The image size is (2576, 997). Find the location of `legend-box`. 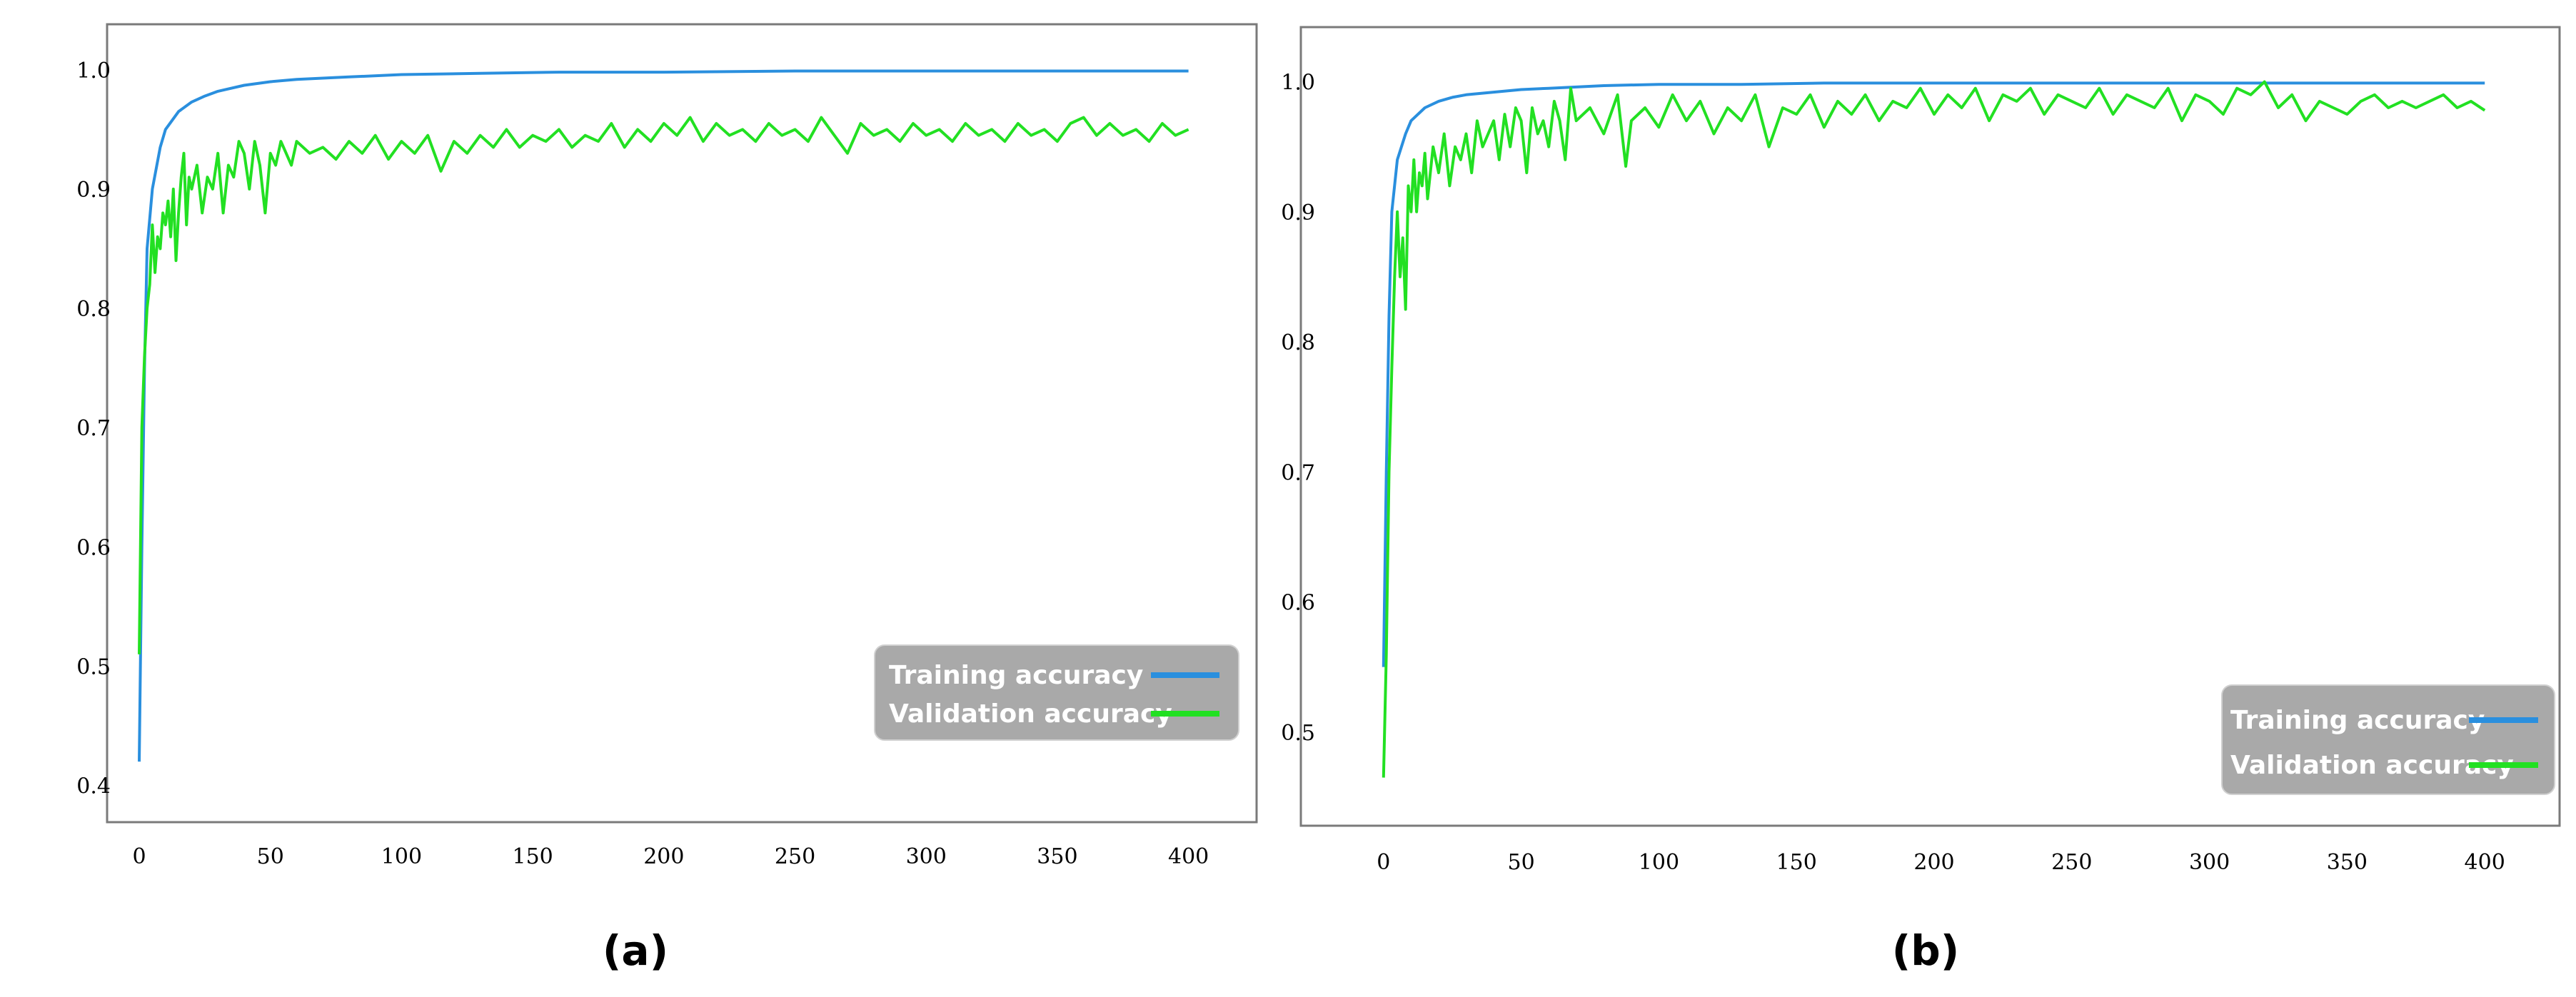

legend-box is located at coordinates (1056, 692).